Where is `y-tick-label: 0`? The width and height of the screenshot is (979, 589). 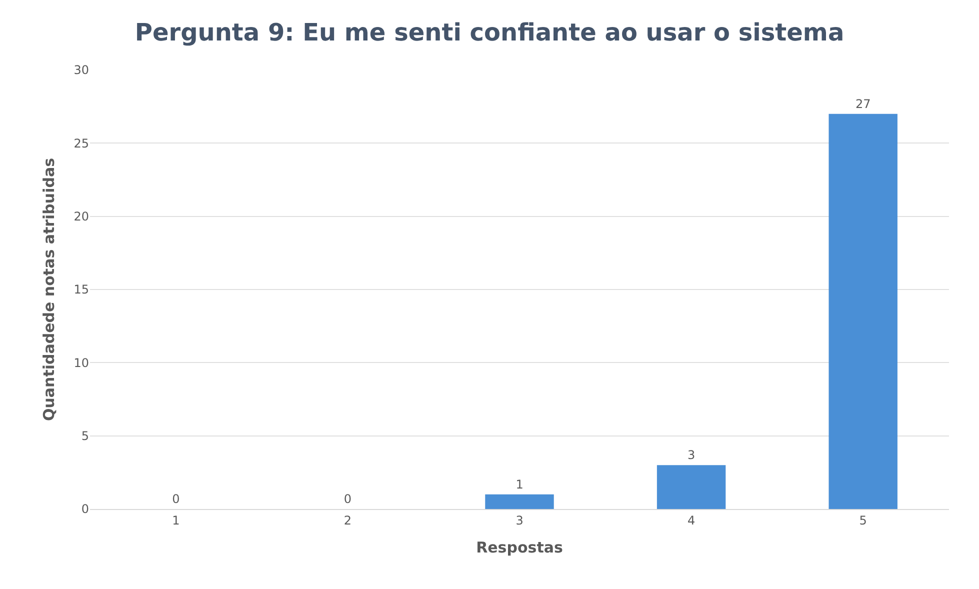
y-tick-label: 0 is located at coordinates (85, 509).